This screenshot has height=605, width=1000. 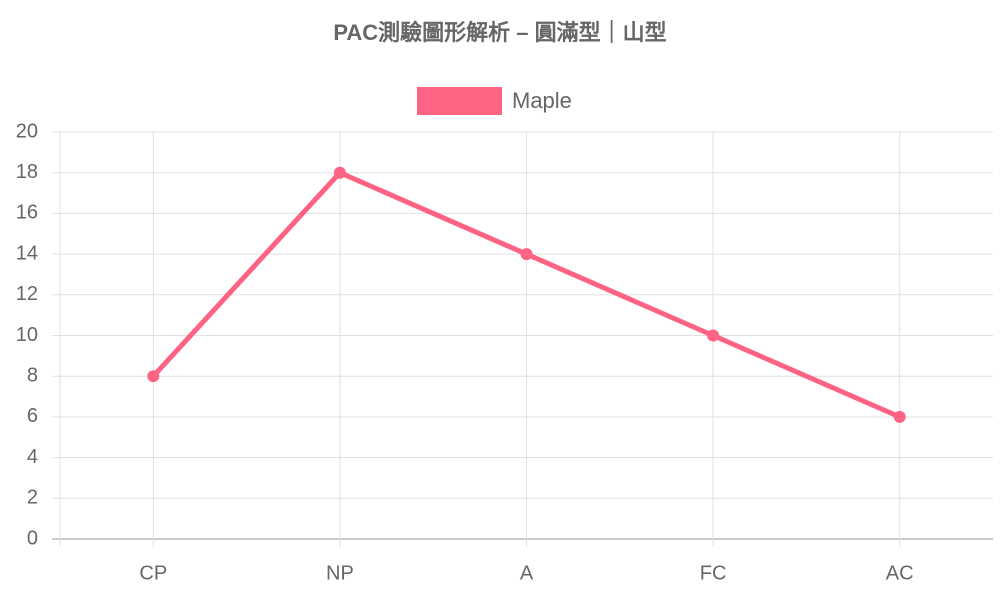 I want to click on y-tick-label: 20, so click(x=27, y=131).